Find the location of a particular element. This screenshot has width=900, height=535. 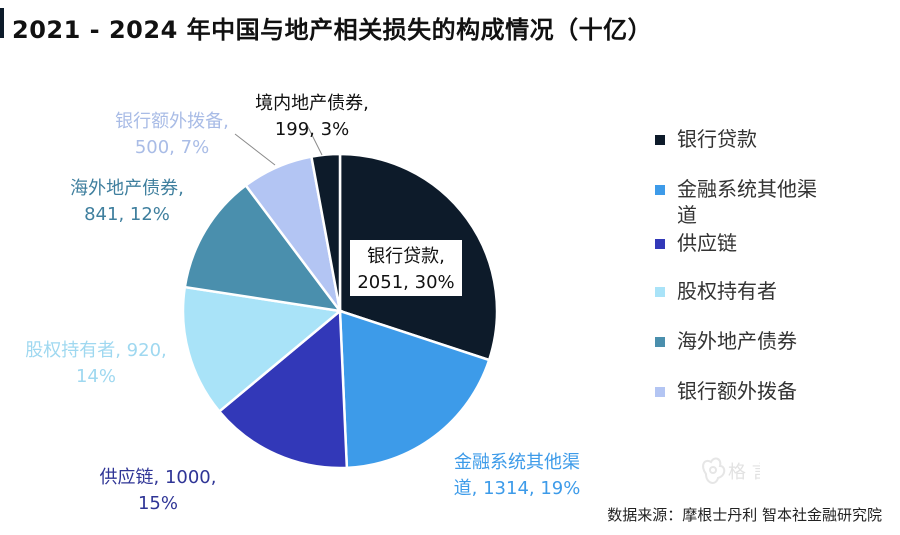

data-label-line: 境内地产债券, is located at coordinates (312, 103).